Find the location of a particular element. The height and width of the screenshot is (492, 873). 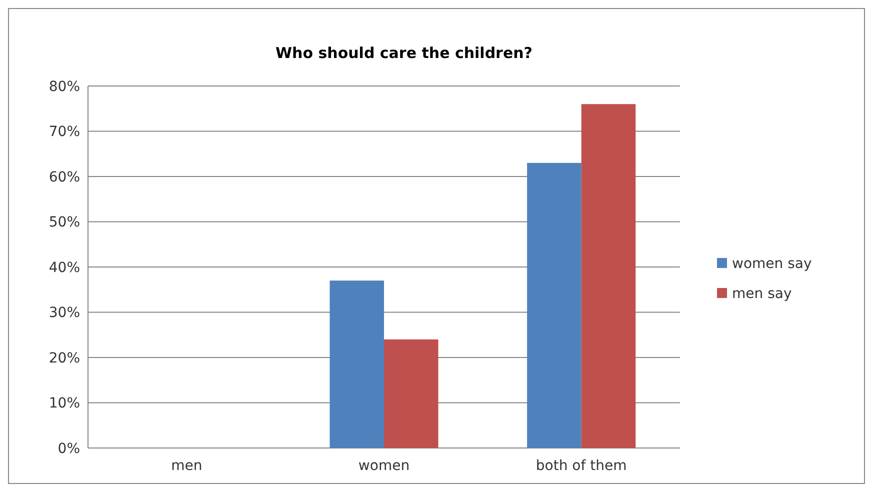

y-tick-label: 80% is located at coordinates (64, 86).